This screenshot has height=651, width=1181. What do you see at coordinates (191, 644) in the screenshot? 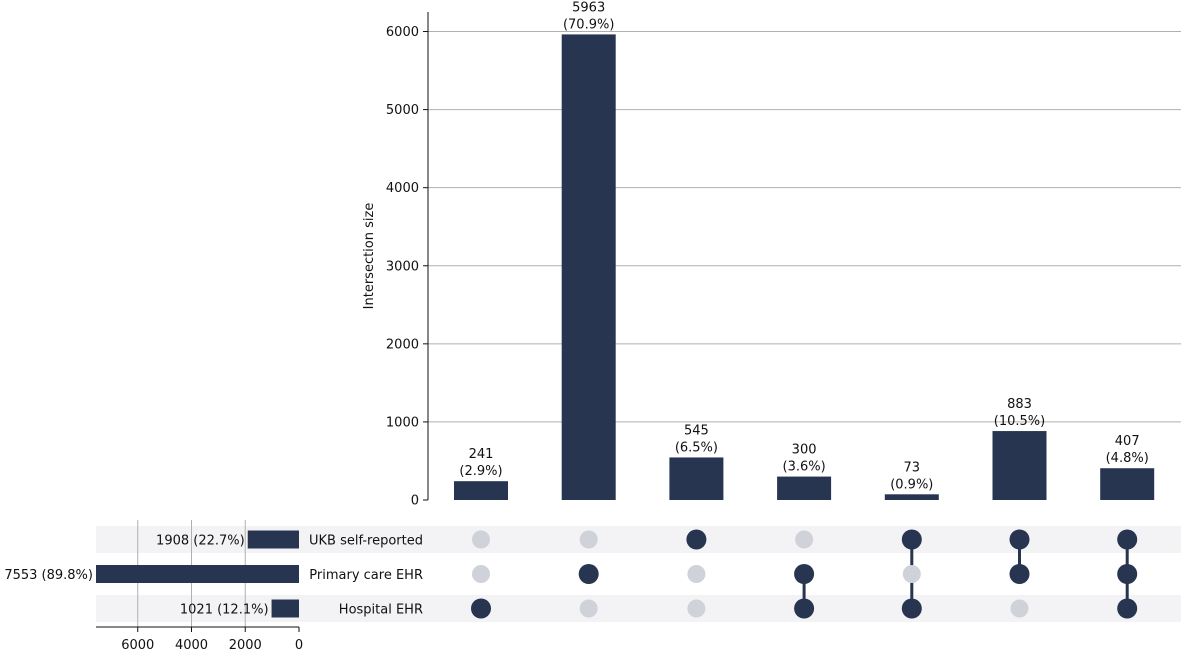
I see `set-size-tick-label: 4000` at bounding box center [191, 644].